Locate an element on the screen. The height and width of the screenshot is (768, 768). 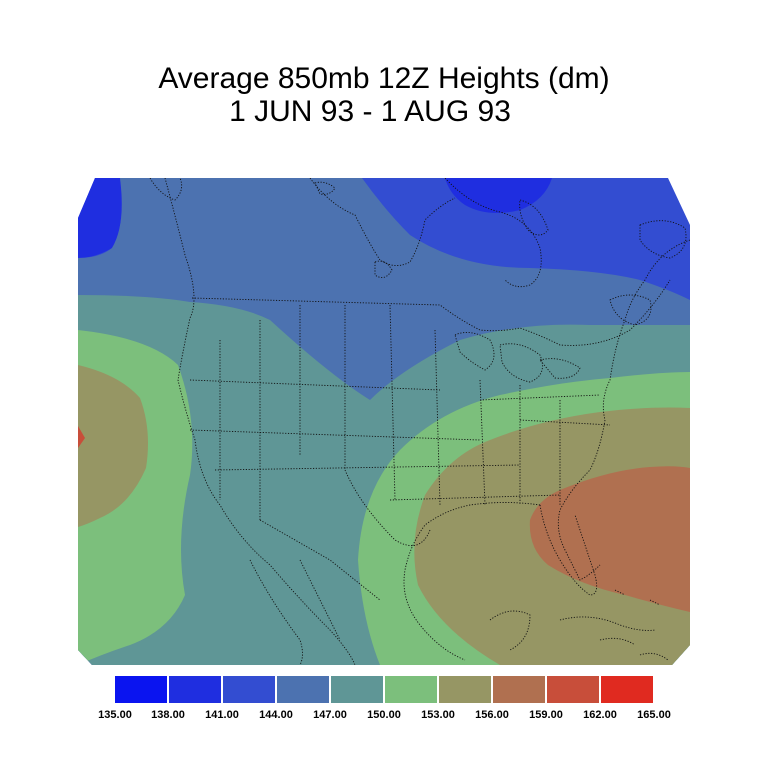
contour-138-141-northwest is located at coordinates (100, 218).